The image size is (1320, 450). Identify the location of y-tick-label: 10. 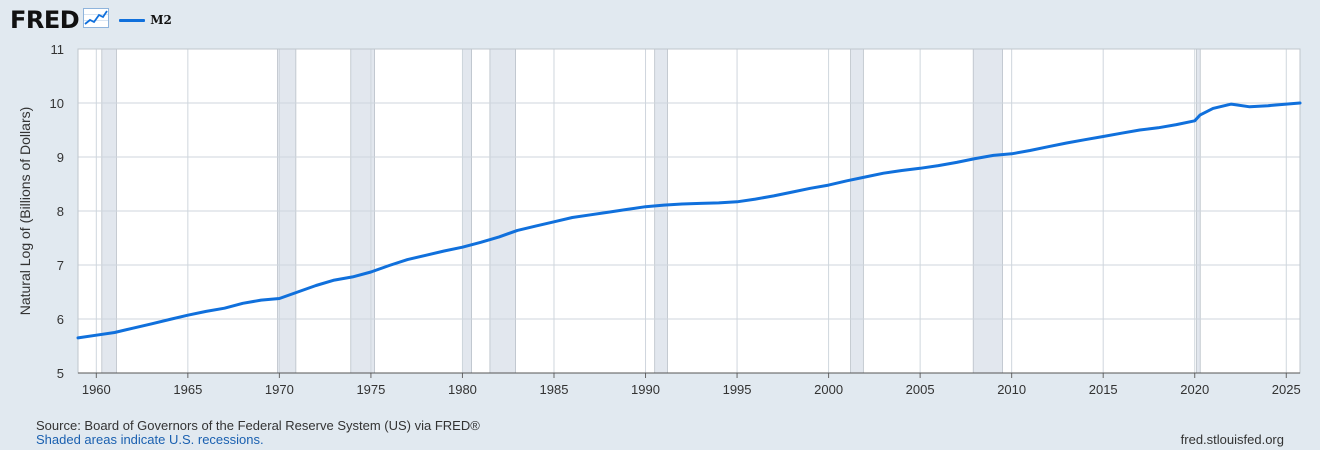
(57, 103).